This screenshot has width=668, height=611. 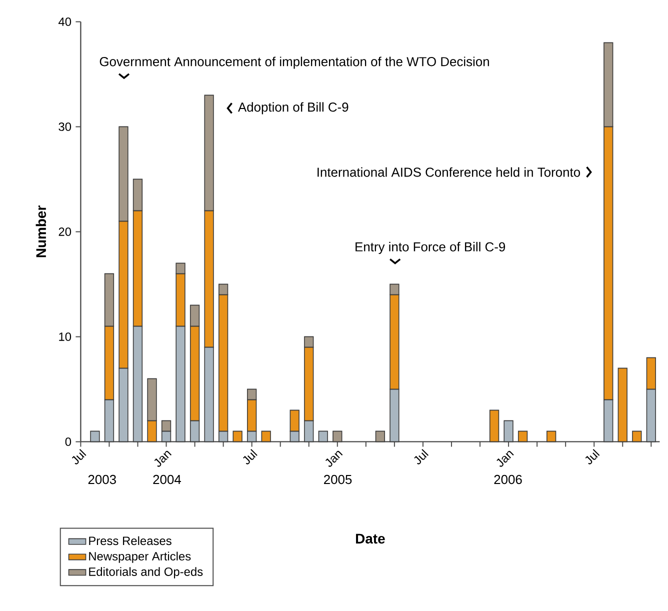 What do you see at coordinates (167, 479) in the screenshot?
I see `text: 2004` at bounding box center [167, 479].